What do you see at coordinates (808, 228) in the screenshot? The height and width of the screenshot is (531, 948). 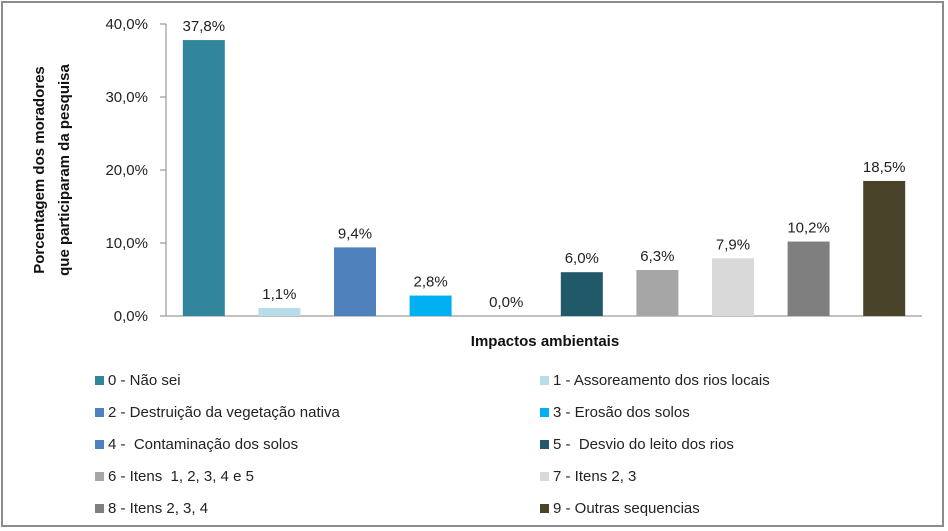 I see `data-label-8: 10,2%` at bounding box center [808, 228].